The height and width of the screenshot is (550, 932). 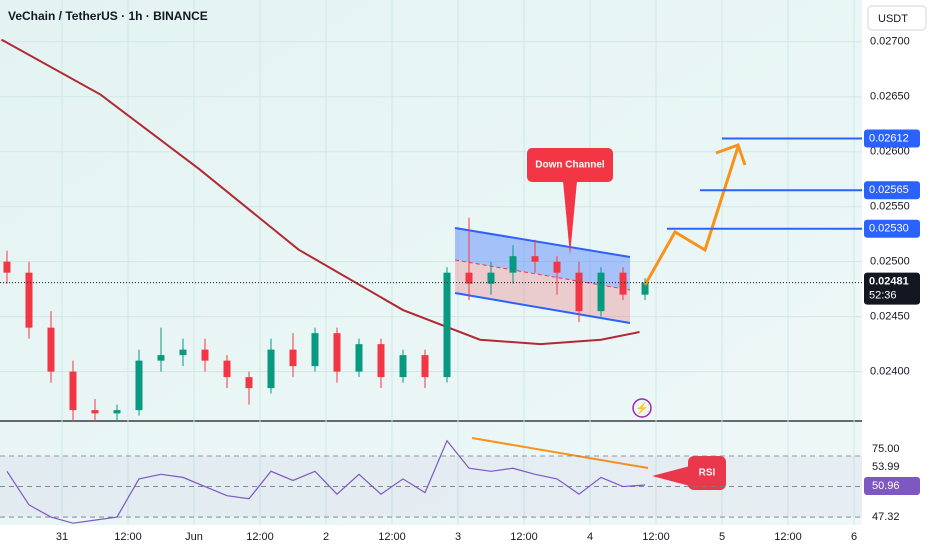 I want to click on rsi-callout, so click(x=707, y=473).